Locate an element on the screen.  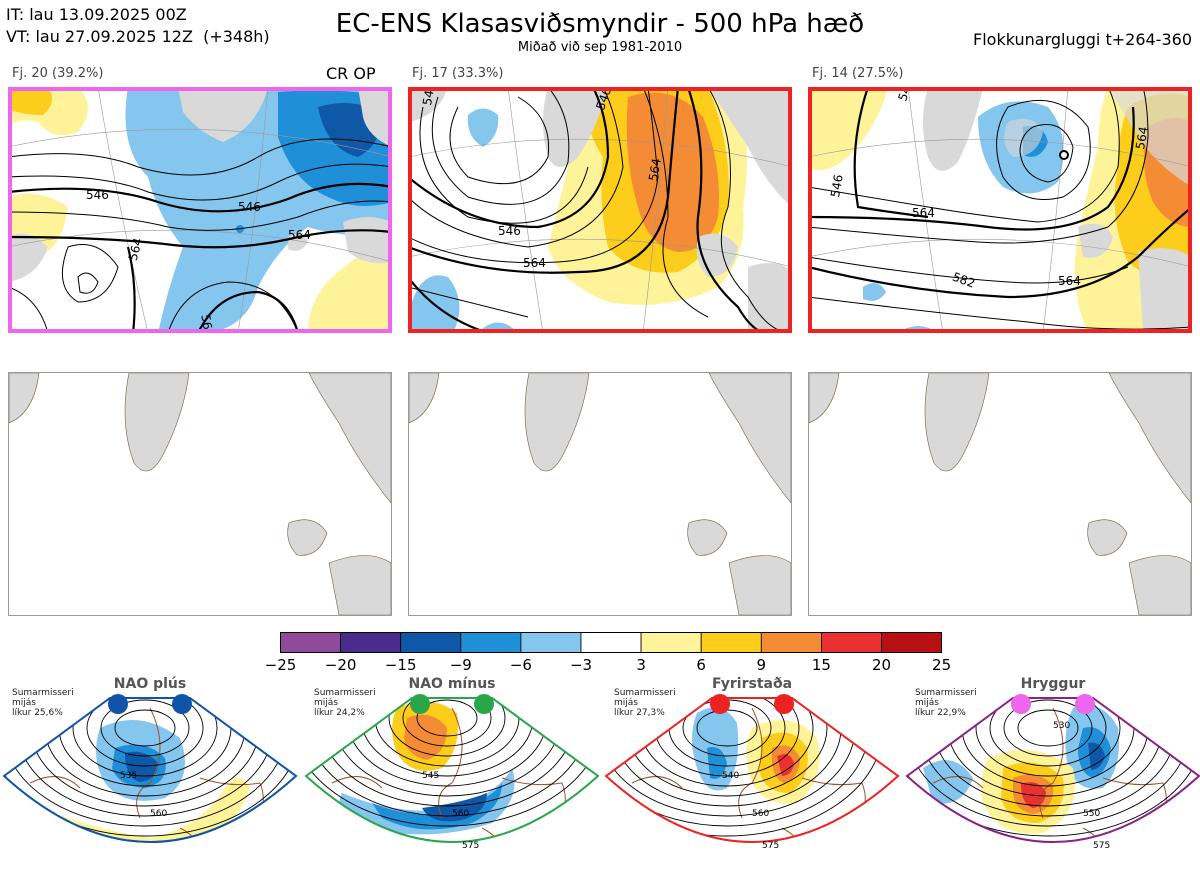
regime-note: Sumarmisseri mijás líkur 27,3% is located at coordinates (645, 703).